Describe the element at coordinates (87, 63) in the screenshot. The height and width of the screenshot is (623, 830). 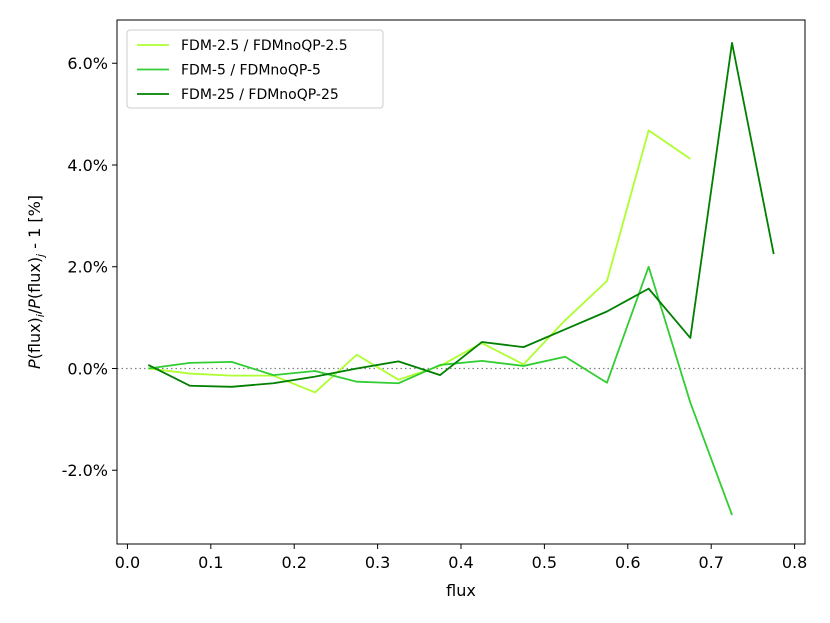
I see `y-tick-label: 6.0%` at that location.